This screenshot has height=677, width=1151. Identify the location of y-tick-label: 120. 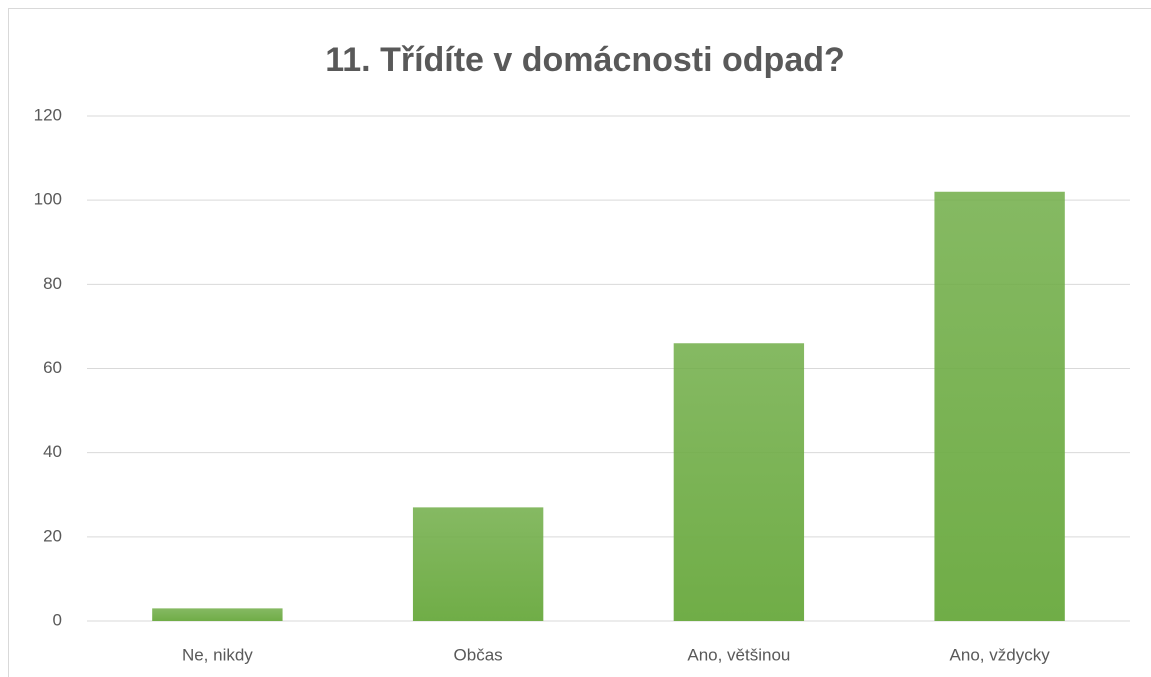
(48, 114).